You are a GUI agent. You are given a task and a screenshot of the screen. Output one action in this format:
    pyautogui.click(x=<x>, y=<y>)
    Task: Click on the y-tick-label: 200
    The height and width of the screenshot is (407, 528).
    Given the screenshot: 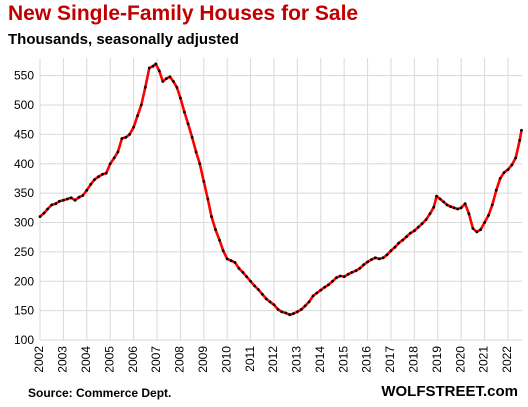 What is the action you would take?
    pyautogui.click(x=24, y=281)
    